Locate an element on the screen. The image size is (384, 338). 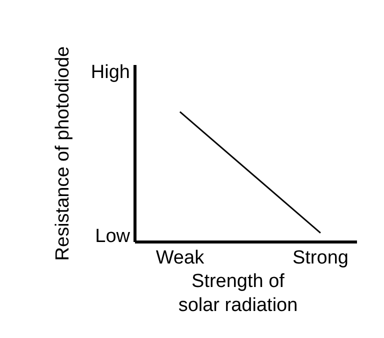
x-tick-label: Weak is located at coordinates (180, 257).